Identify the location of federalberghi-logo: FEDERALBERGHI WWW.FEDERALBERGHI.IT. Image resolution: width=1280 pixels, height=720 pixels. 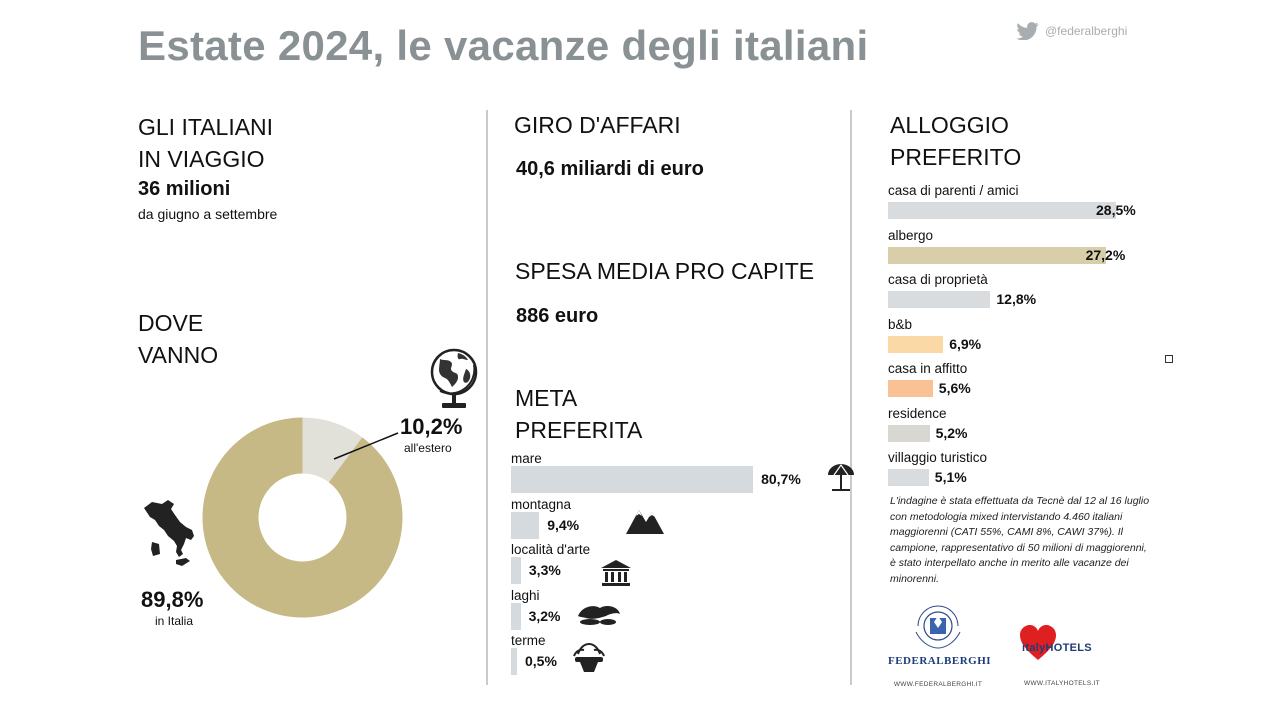
(940, 644).